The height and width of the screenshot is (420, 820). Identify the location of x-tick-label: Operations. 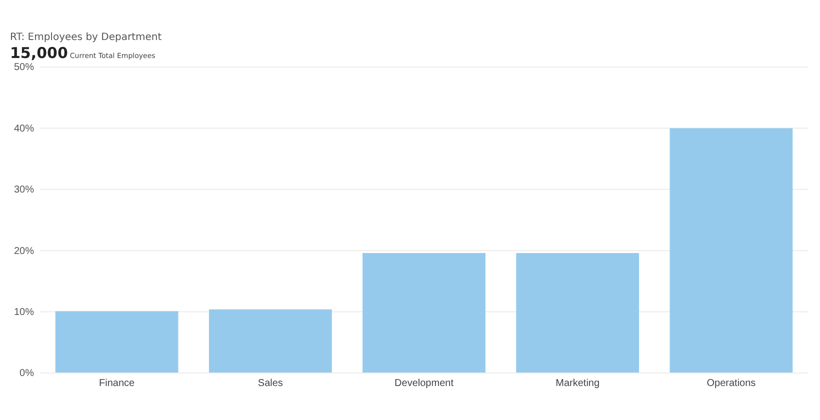
(731, 384).